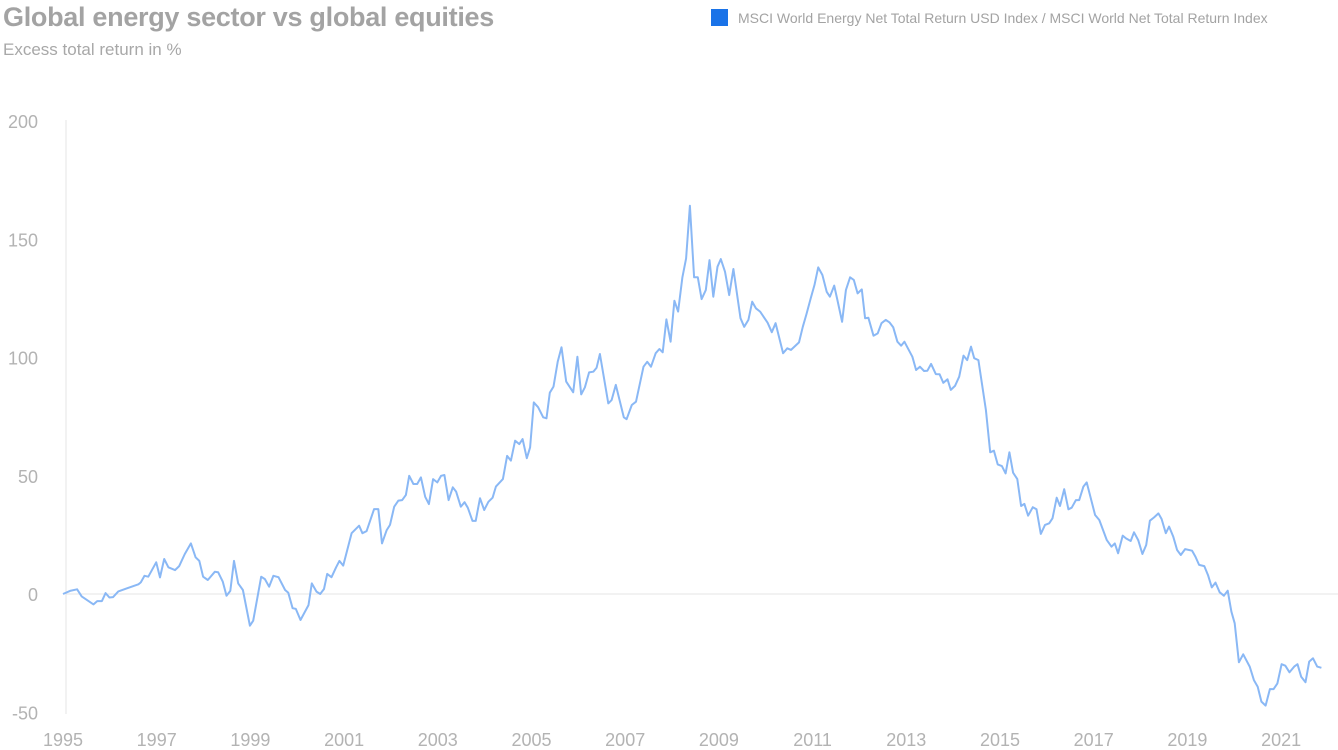 The height and width of the screenshot is (750, 1338). I want to click on x-tick-label: 2013, so click(906, 740).